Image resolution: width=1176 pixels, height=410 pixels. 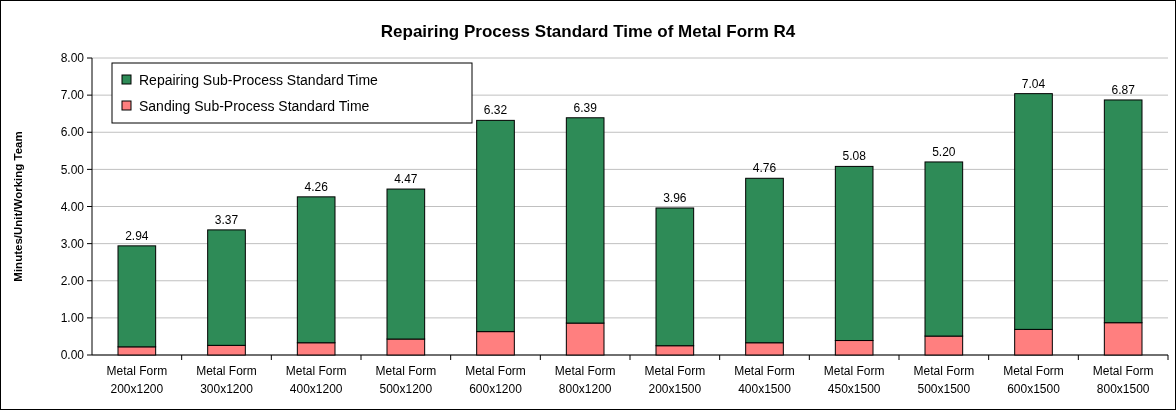 What do you see at coordinates (675, 380) in the screenshot?
I see `x-tick-label: Metal Form 200x1500` at bounding box center [675, 380].